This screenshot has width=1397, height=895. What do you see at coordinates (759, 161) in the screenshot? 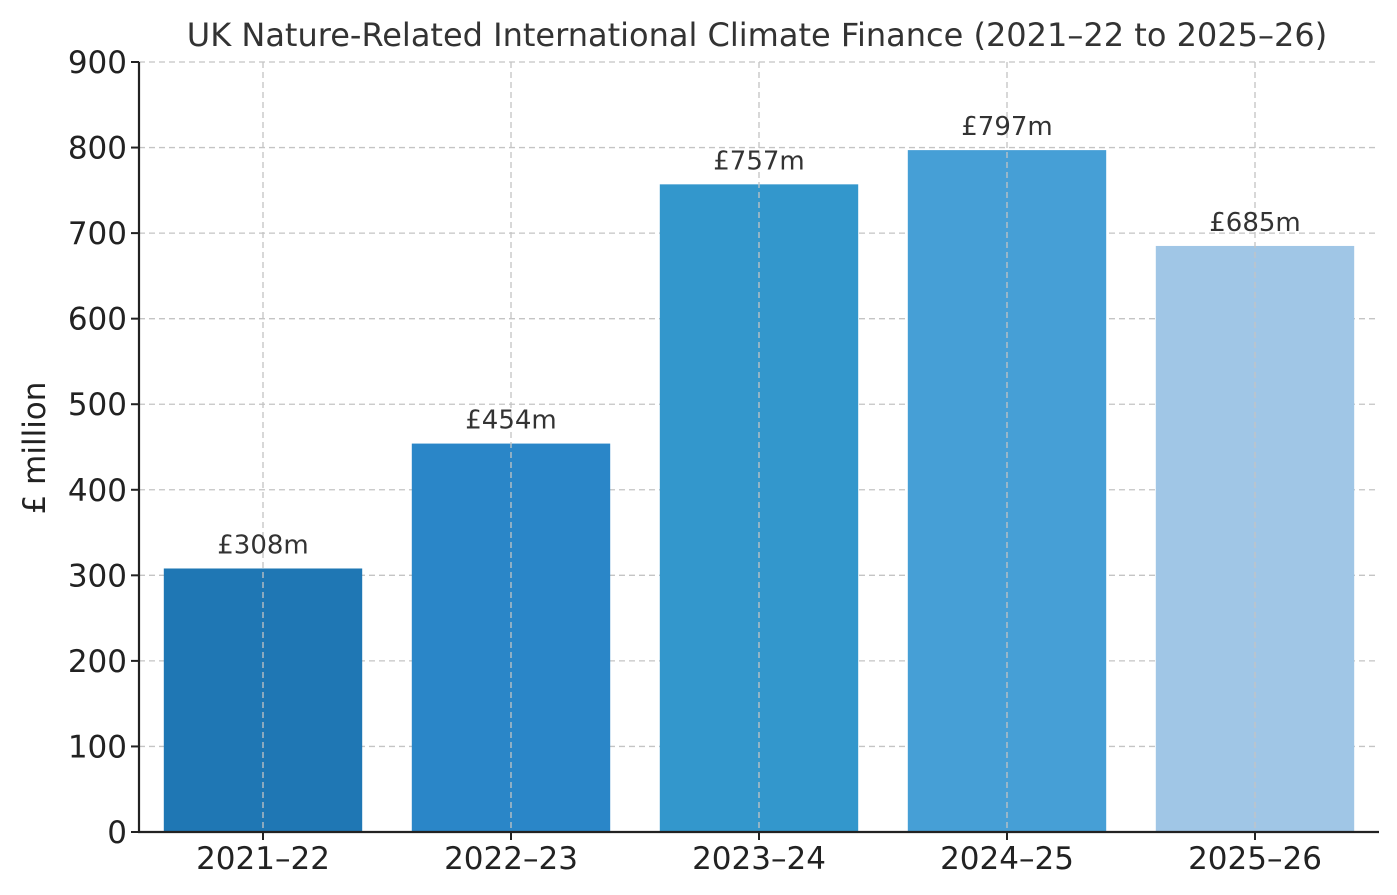
I see `data-label: £757m` at bounding box center [759, 161].